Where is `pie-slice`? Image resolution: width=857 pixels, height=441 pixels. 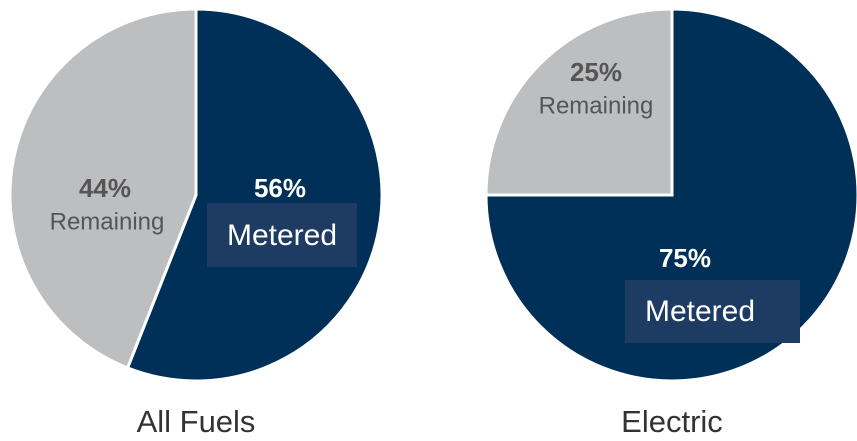 pie-slice is located at coordinates (579, 102).